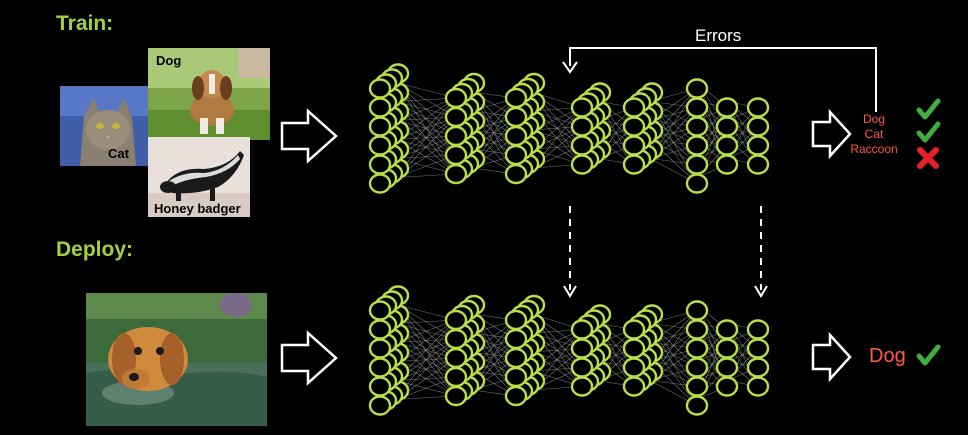  Describe the element at coordinates (569, 350) in the screenshot. I see `deploy-neural-network` at that location.